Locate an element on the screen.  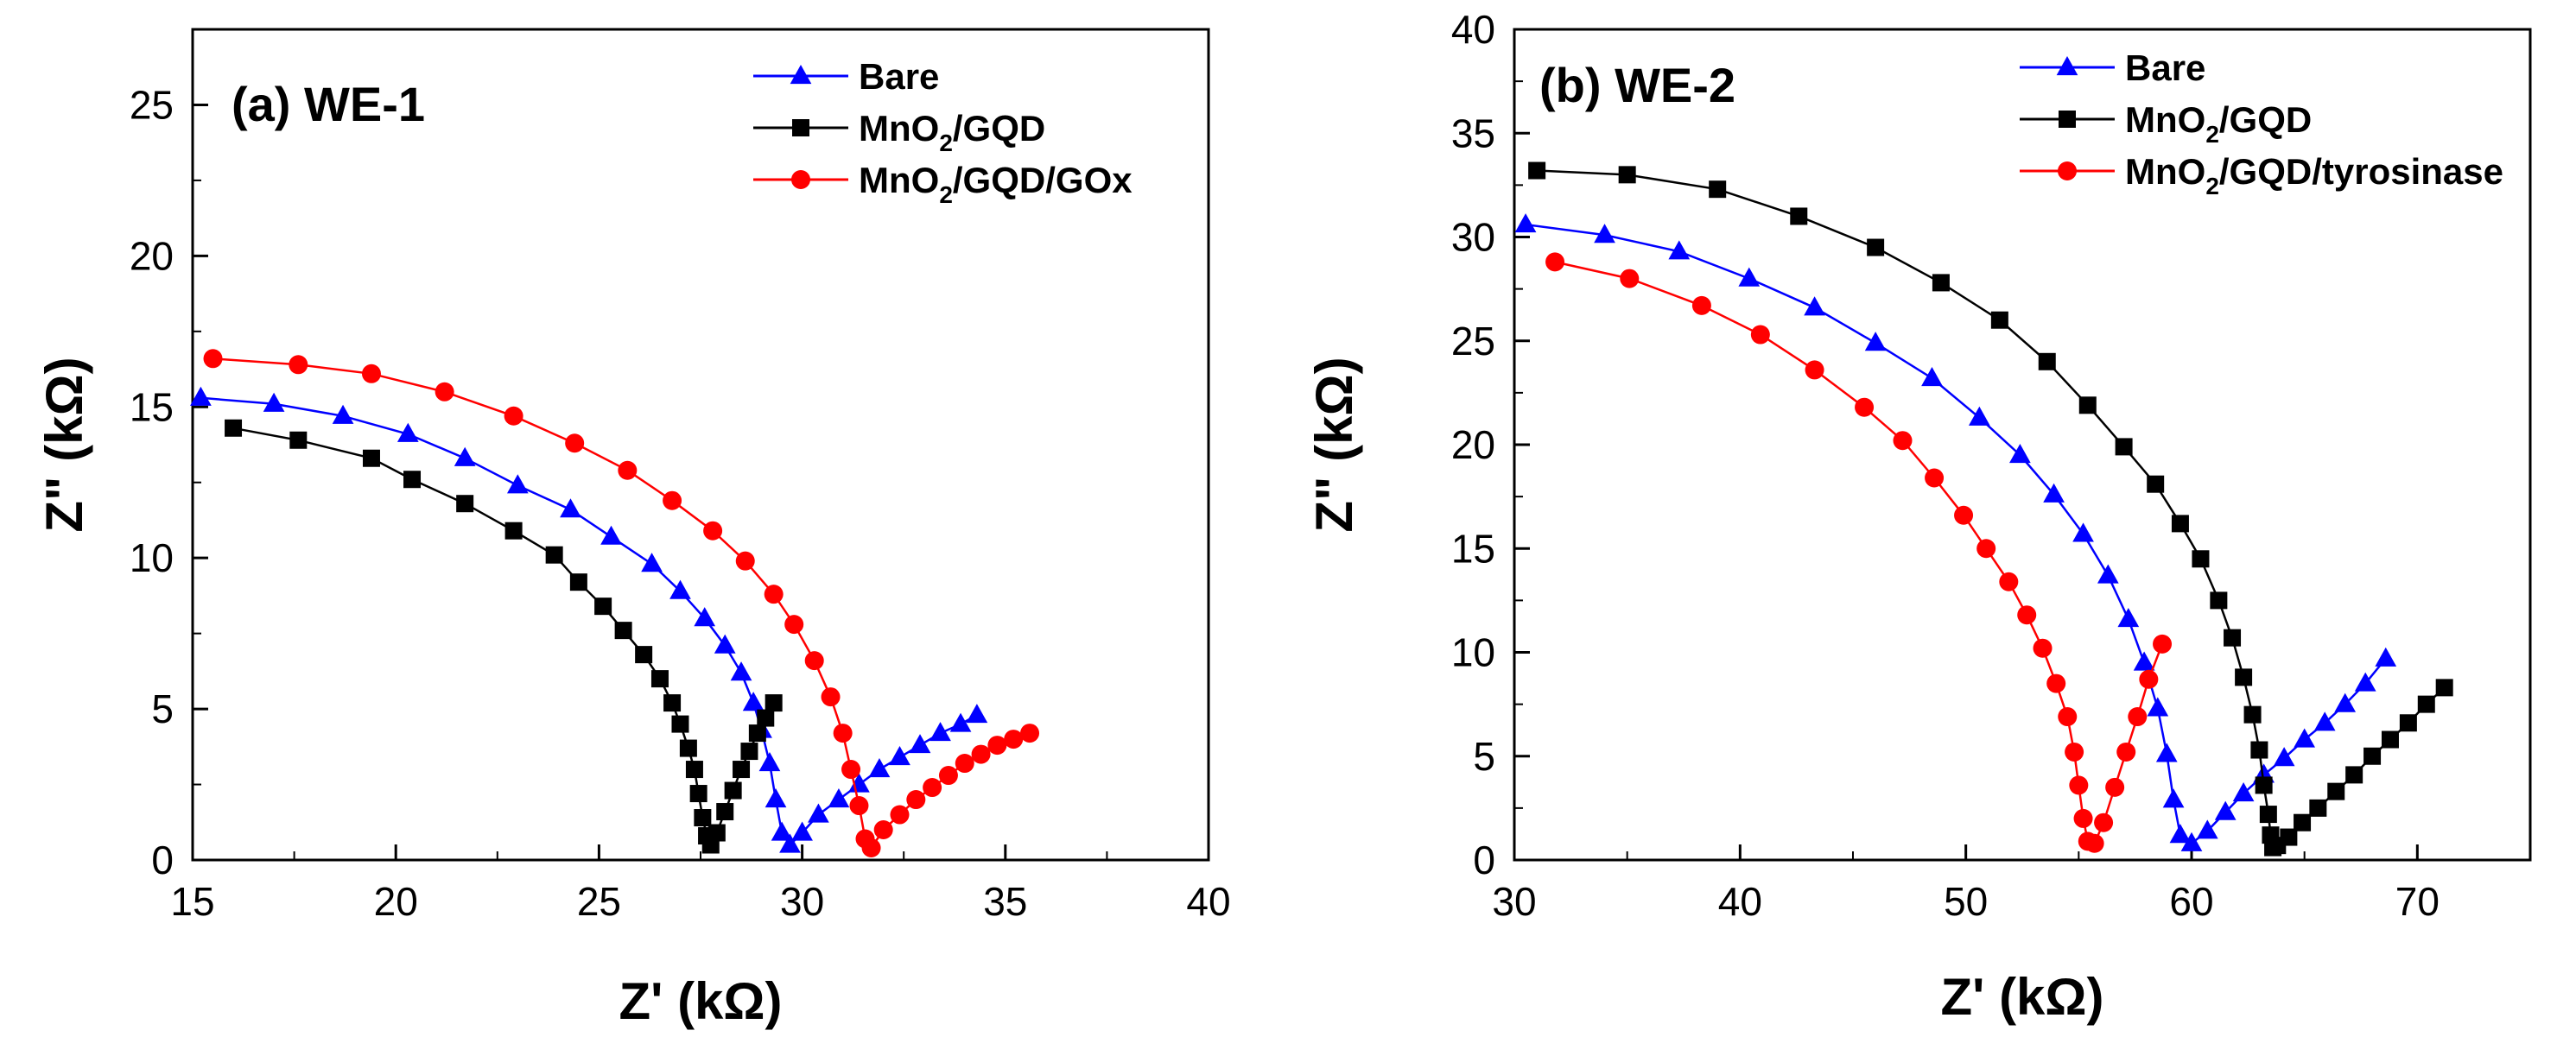
y-tick-label: 15 is located at coordinates (1473, 548).